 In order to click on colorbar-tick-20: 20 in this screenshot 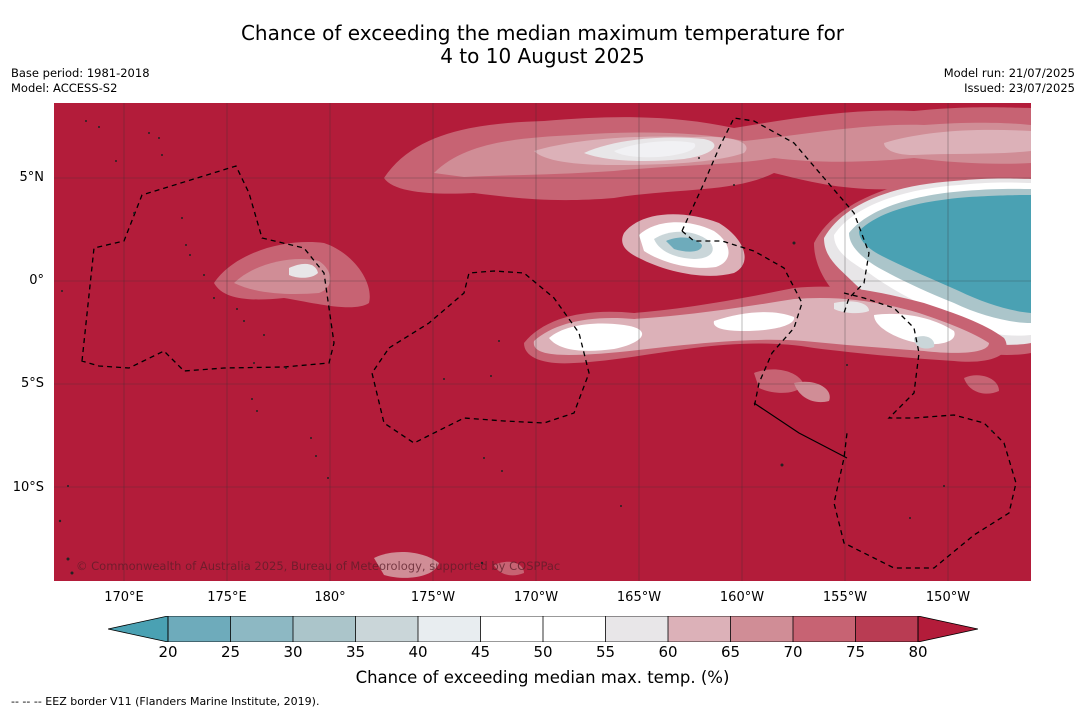, I will do `click(168, 652)`.